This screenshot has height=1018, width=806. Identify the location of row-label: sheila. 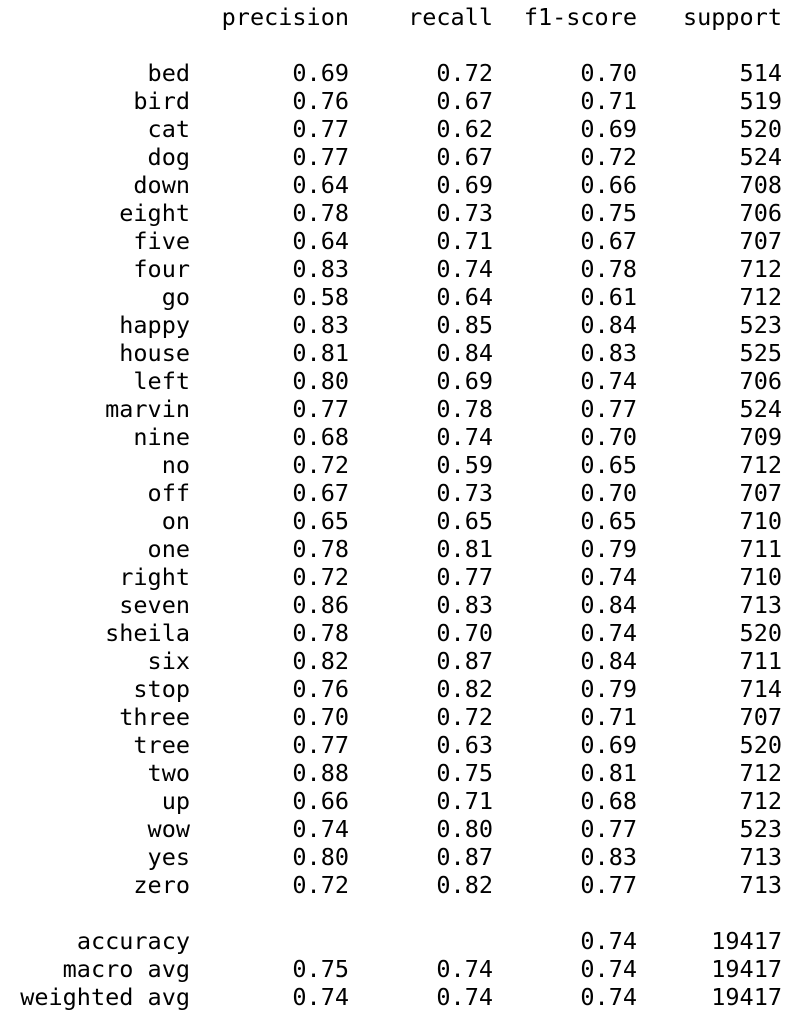
(147, 633).